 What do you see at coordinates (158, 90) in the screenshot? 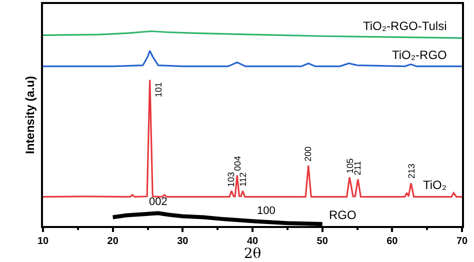
I see `annotation: 101` at bounding box center [158, 90].